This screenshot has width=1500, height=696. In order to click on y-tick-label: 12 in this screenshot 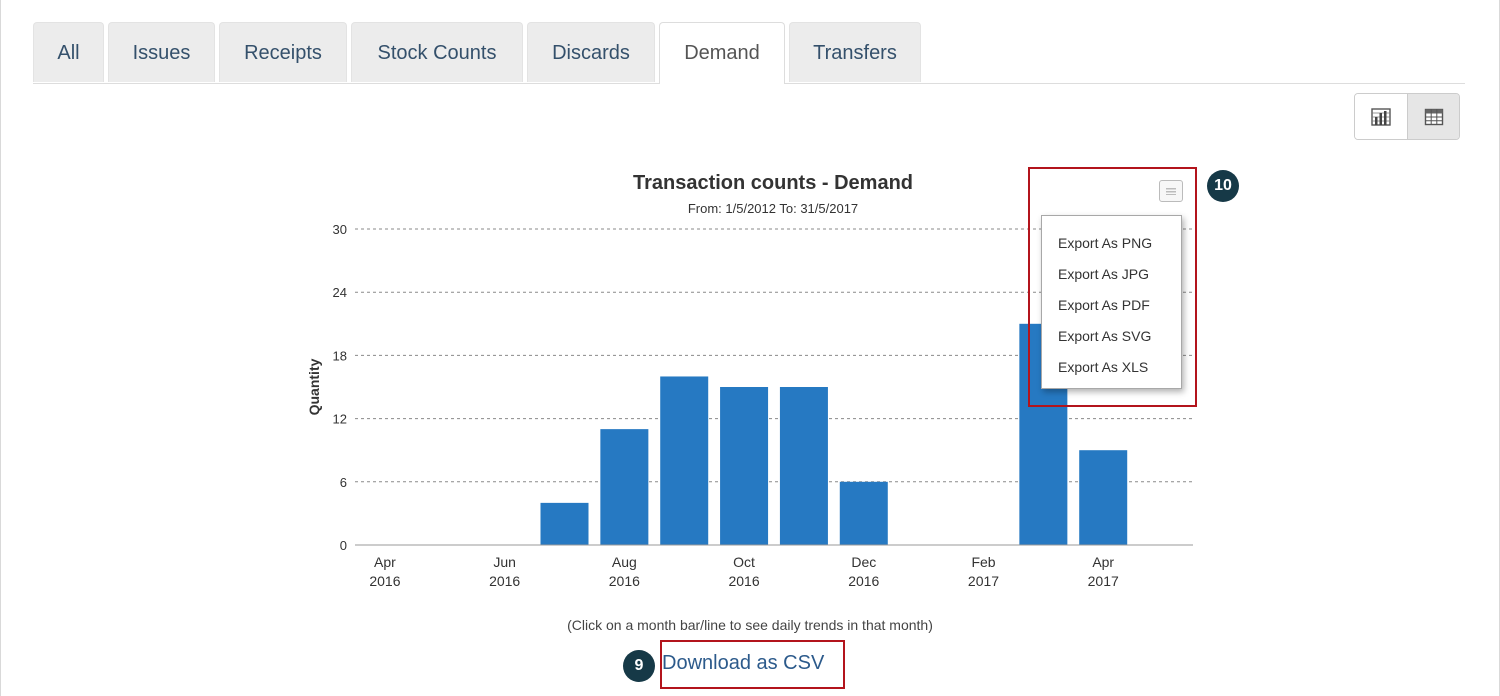, I will do `click(340, 419)`.